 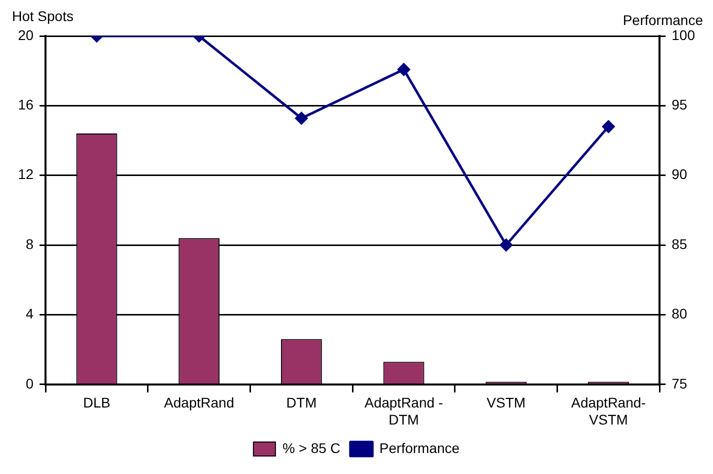 What do you see at coordinates (506, 402) in the screenshot?
I see `x-tick-label: VSTM` at bounding box center [506, 402].